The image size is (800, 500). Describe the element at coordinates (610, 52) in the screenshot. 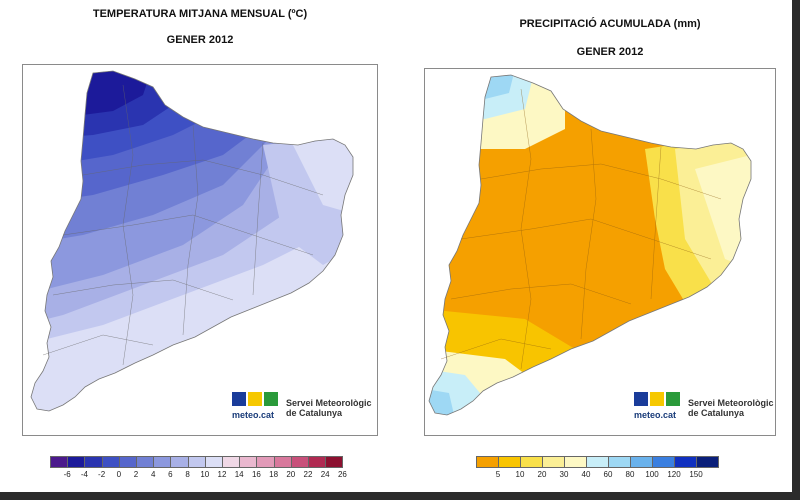

I see `right-map-subtitle: GENER 2012` at that location.